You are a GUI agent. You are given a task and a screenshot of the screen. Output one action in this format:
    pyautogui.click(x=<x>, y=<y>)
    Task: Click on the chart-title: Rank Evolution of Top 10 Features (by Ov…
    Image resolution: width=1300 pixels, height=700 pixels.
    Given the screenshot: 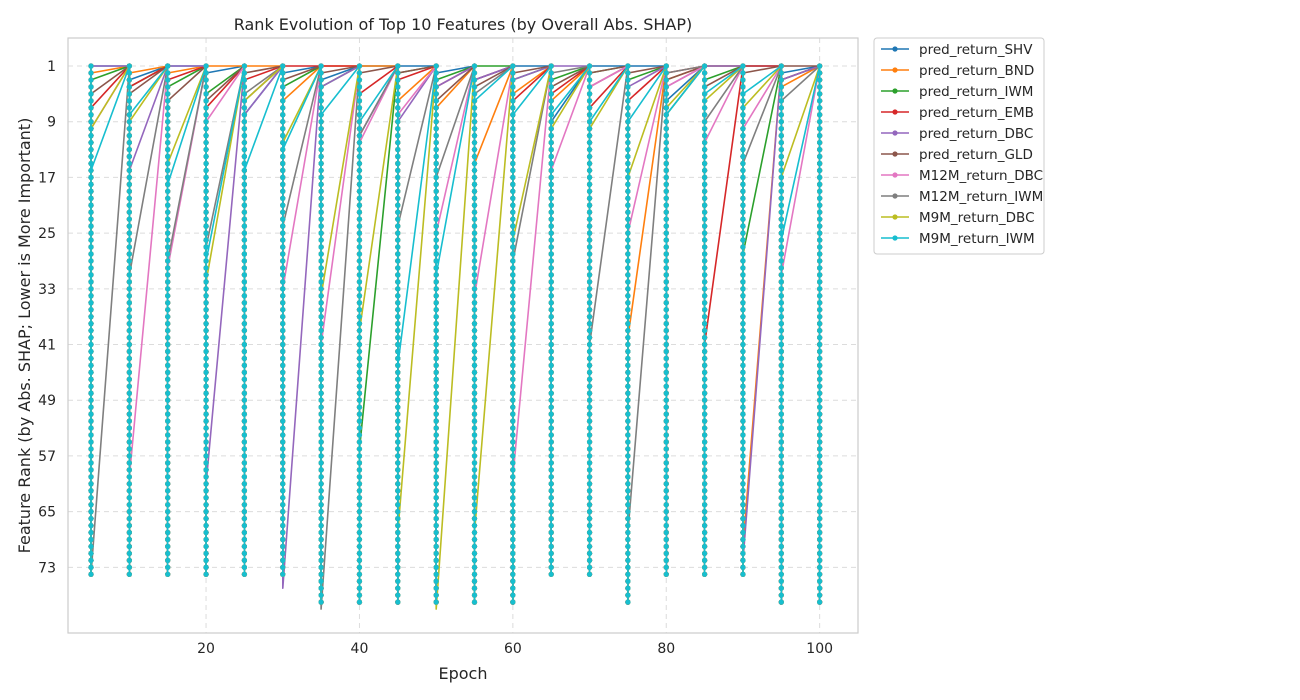 What is the action you would take?
    pyautogui.click(x=463, y=24)
    